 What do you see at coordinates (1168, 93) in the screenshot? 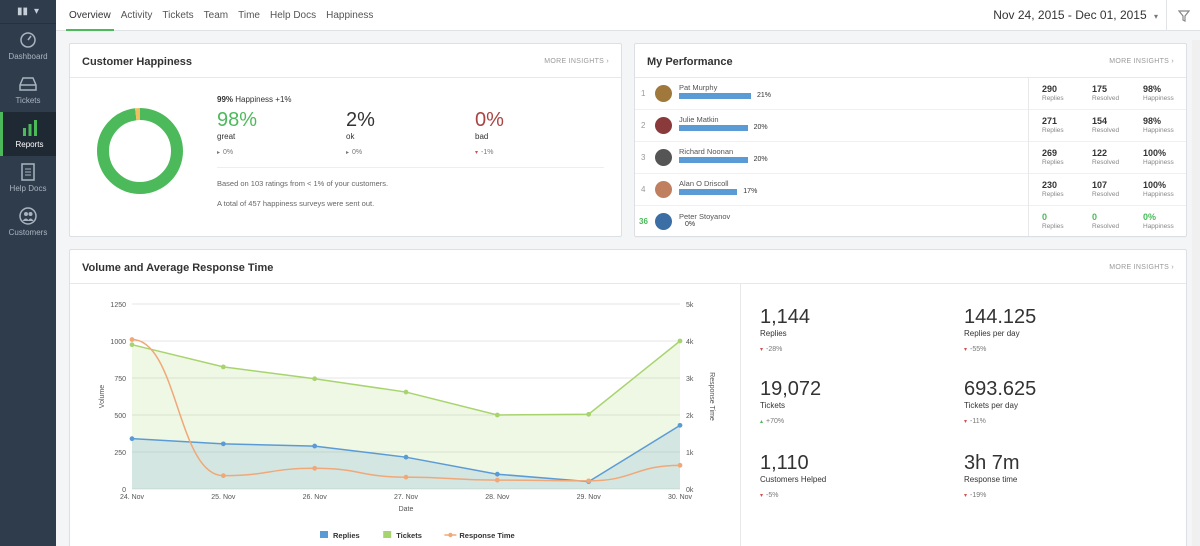
I see `stat-happiness: 98% Happiness` at bounding box center [1168, 93].